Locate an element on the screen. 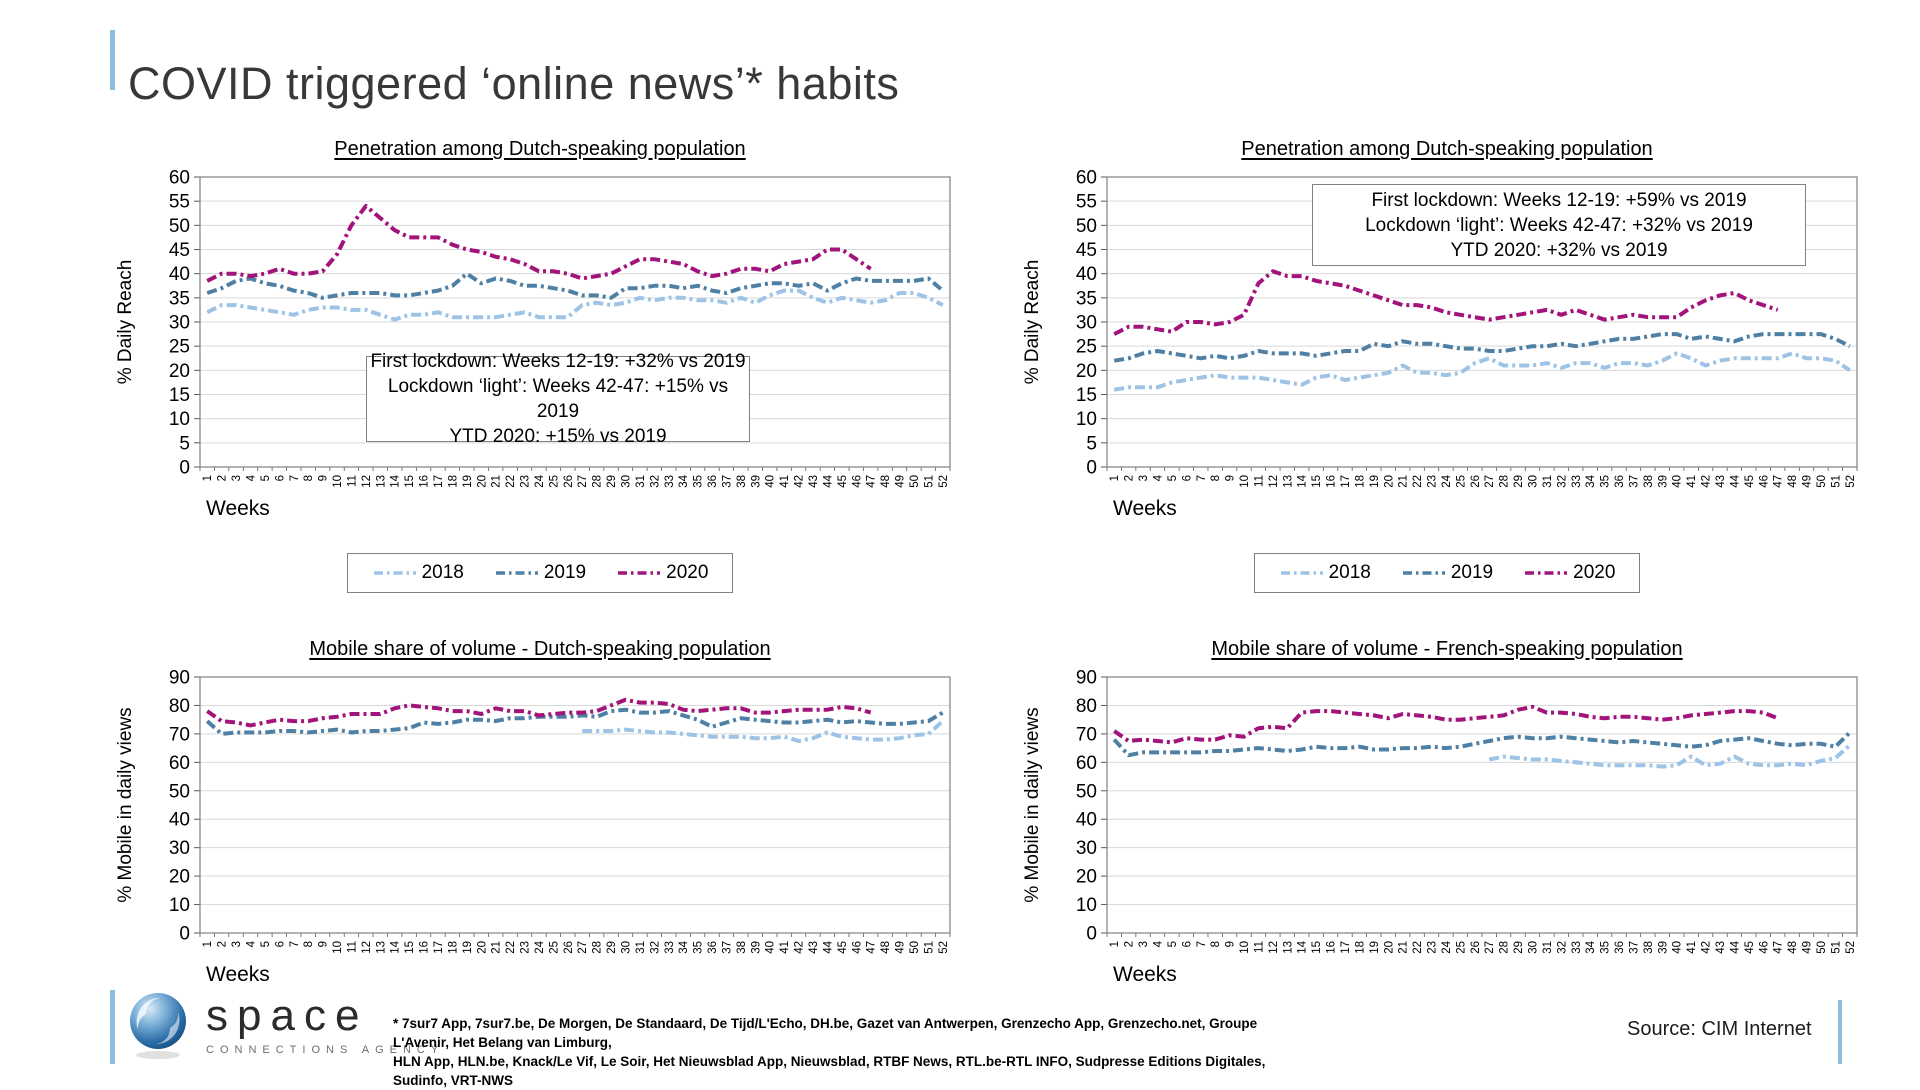 This screenshot has height=1090, width=1920. logo-space-text: space is located at coordinates (287, 1015).